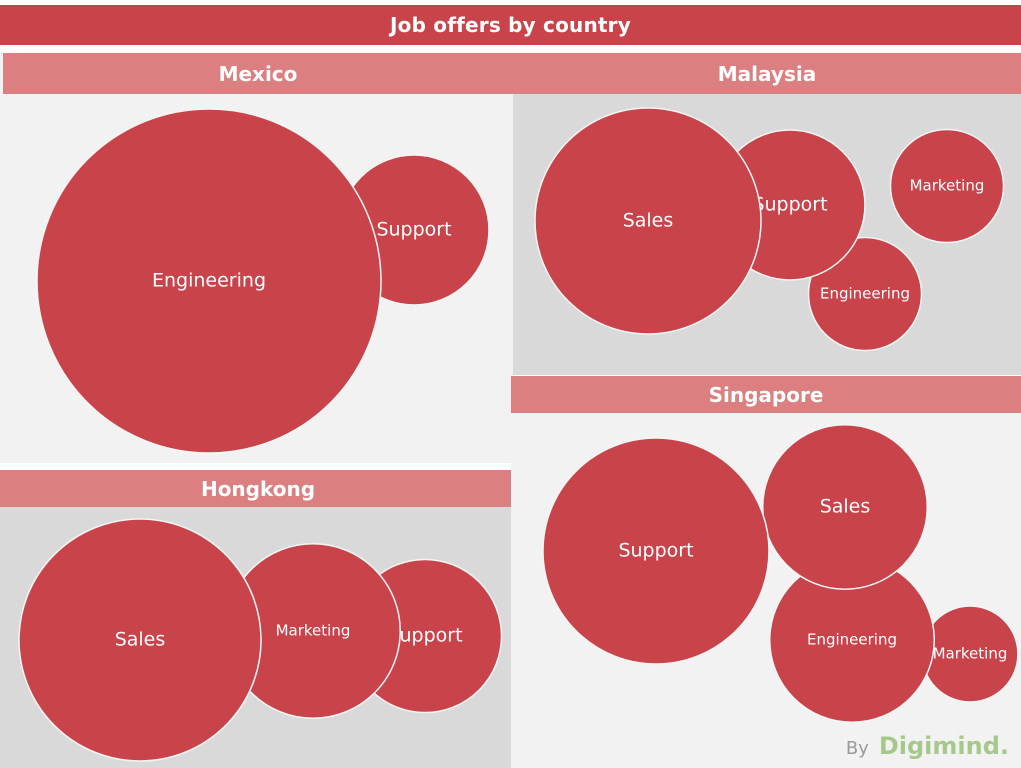  Describe the element at coordinates (766, 394) in the screenshot. I see `panel-title-singapore: Singapore` at that location.